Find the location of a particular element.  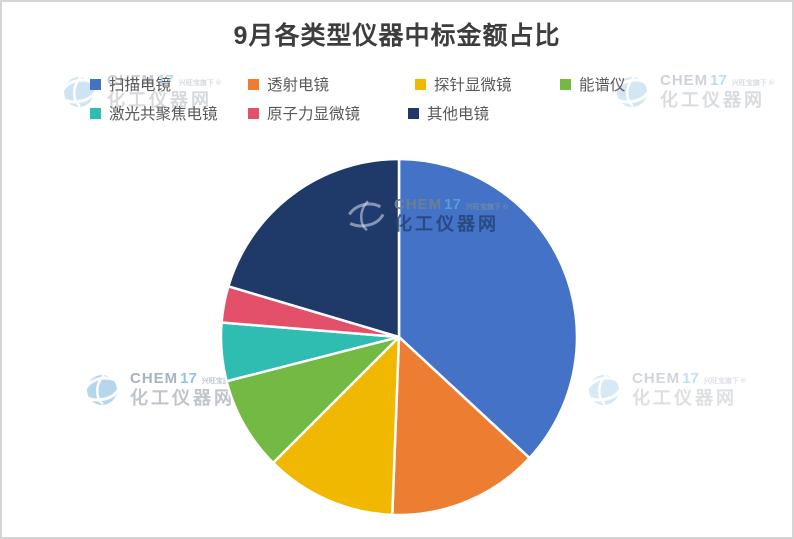

legend-item-energy-spectrometer: 能谱仪 is located at coordinates (593, 84).